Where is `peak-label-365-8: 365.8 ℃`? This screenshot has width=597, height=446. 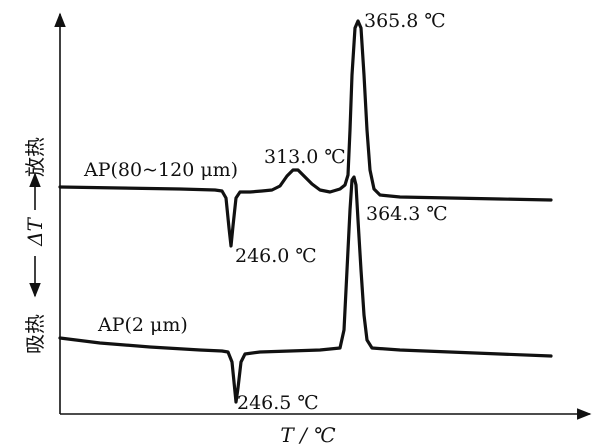
peak-label-365-8: 365.8 ℃ is located at coordinates (405, 21).